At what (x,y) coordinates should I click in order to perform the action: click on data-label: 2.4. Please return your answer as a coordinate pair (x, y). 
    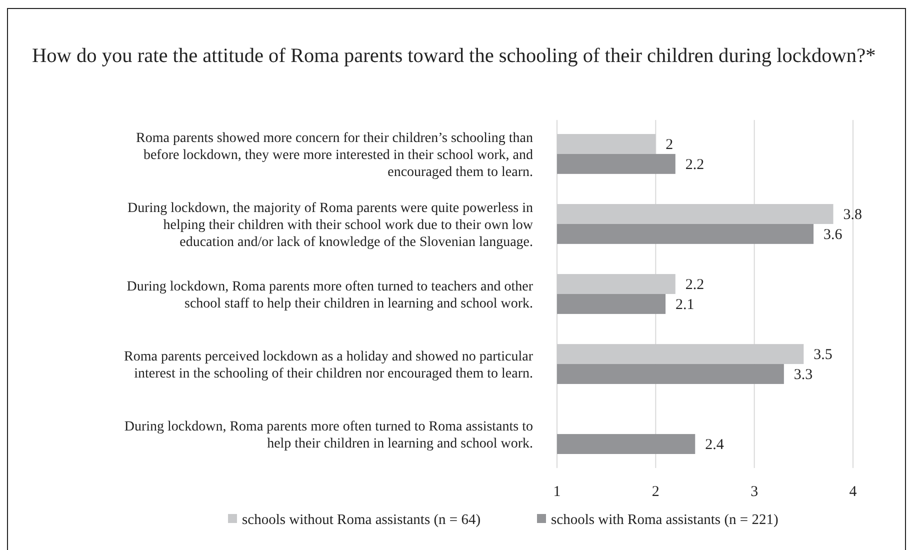
    Looking at the image, I should click on (714, 445).